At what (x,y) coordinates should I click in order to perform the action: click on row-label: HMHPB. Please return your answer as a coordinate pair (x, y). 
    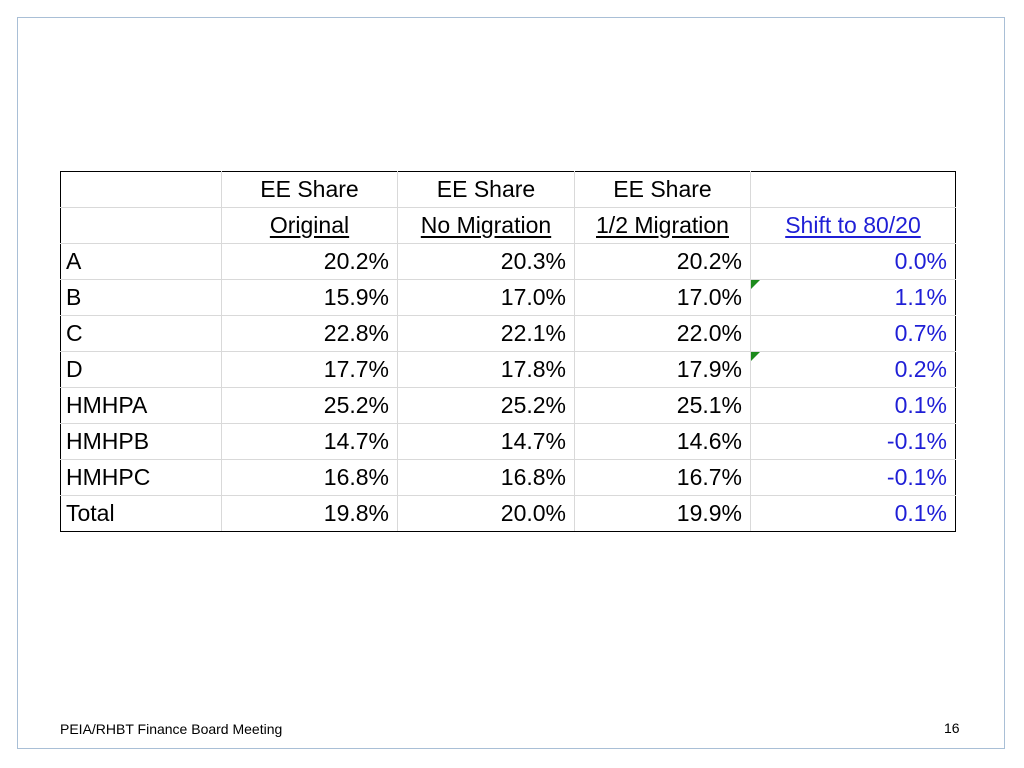
    Looking at the image, I should click on (141, 441).